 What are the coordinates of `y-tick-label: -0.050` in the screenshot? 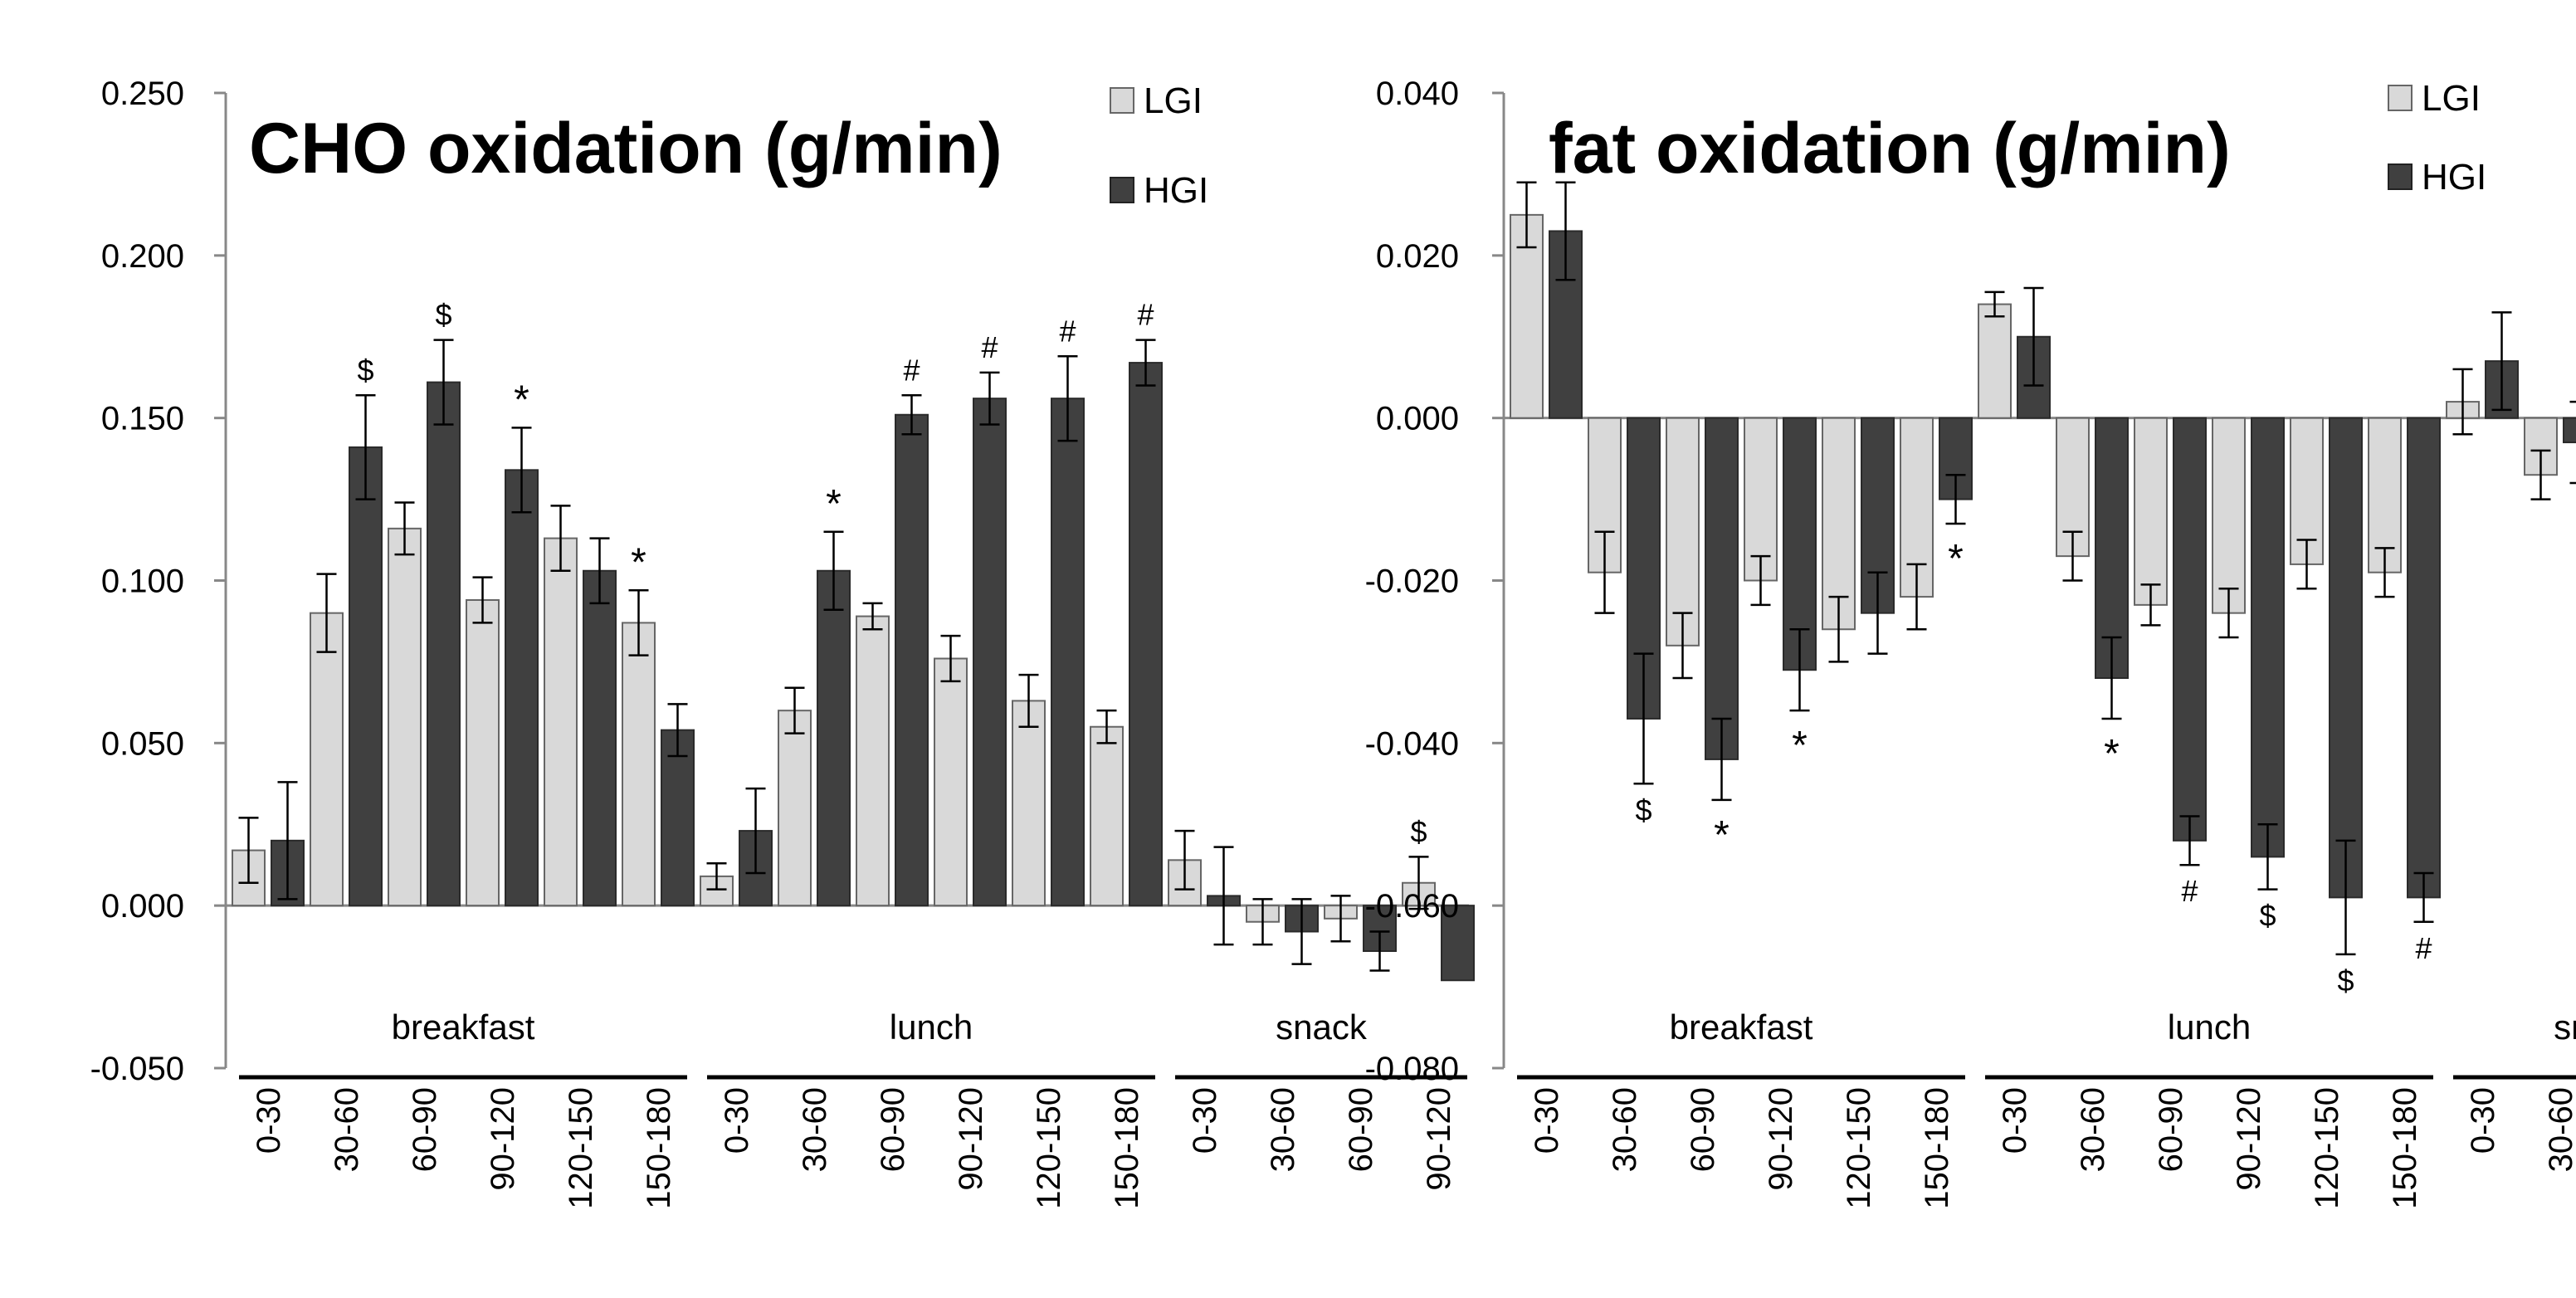 It's located at (137, 1069).